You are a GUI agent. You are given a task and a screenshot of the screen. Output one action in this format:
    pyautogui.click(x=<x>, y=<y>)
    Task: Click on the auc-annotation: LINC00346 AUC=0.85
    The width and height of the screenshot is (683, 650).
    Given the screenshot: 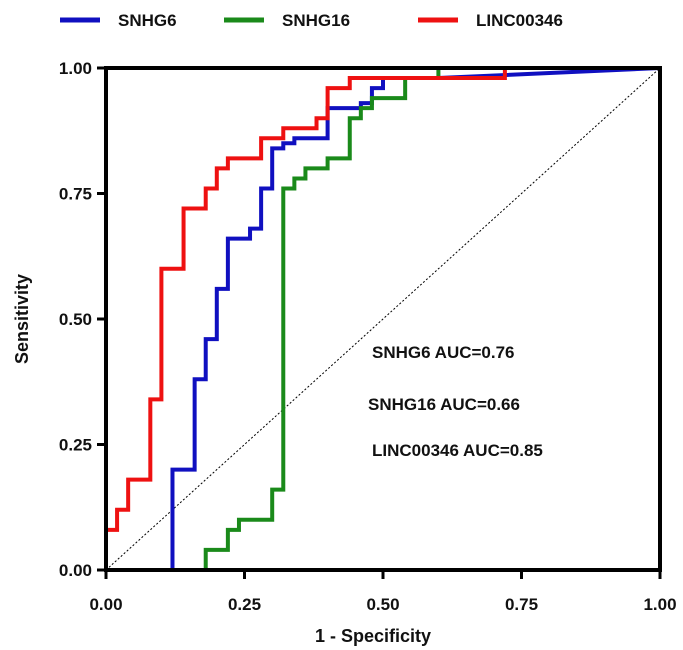 What is the action you would take?
    pyautogui.click(x=457, y=450)
    